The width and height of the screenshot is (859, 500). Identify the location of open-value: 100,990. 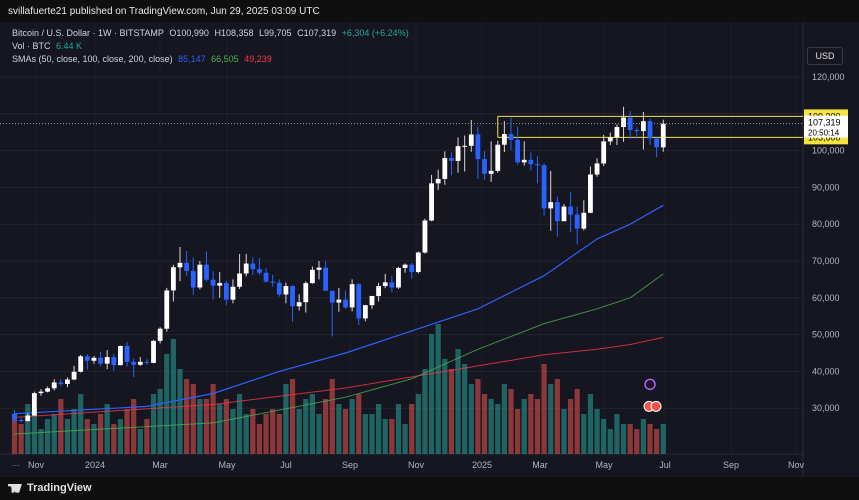
(192, 33).